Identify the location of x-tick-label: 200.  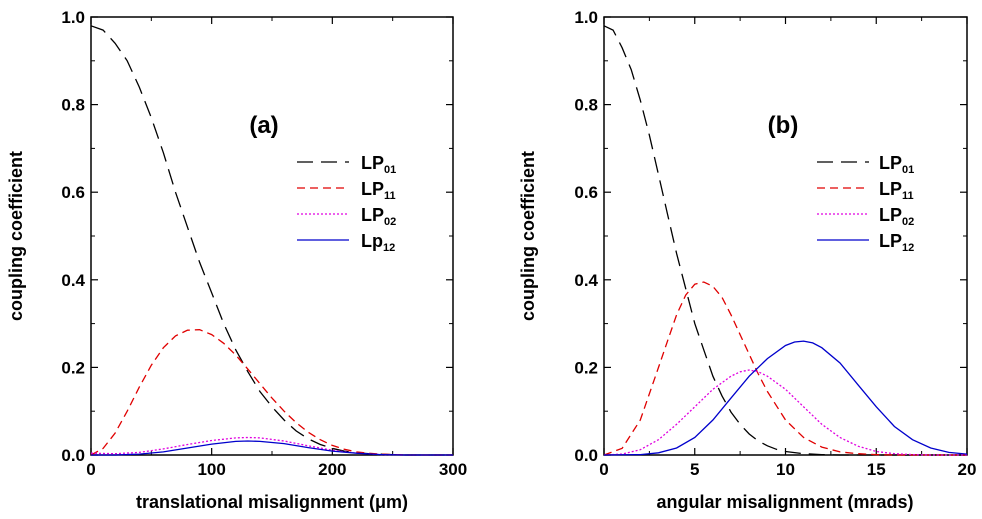
(332, 469).